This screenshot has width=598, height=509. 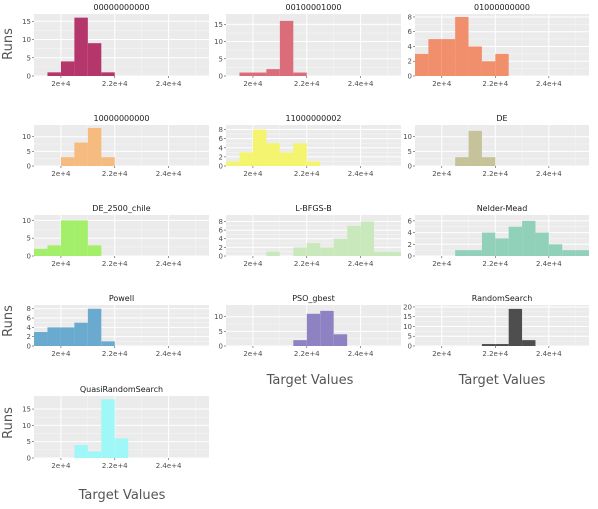 What do you see at coordinates (122, 118) in the screenshot?
I see `panel-title: 10000000000` at bounding box center [122, 118].